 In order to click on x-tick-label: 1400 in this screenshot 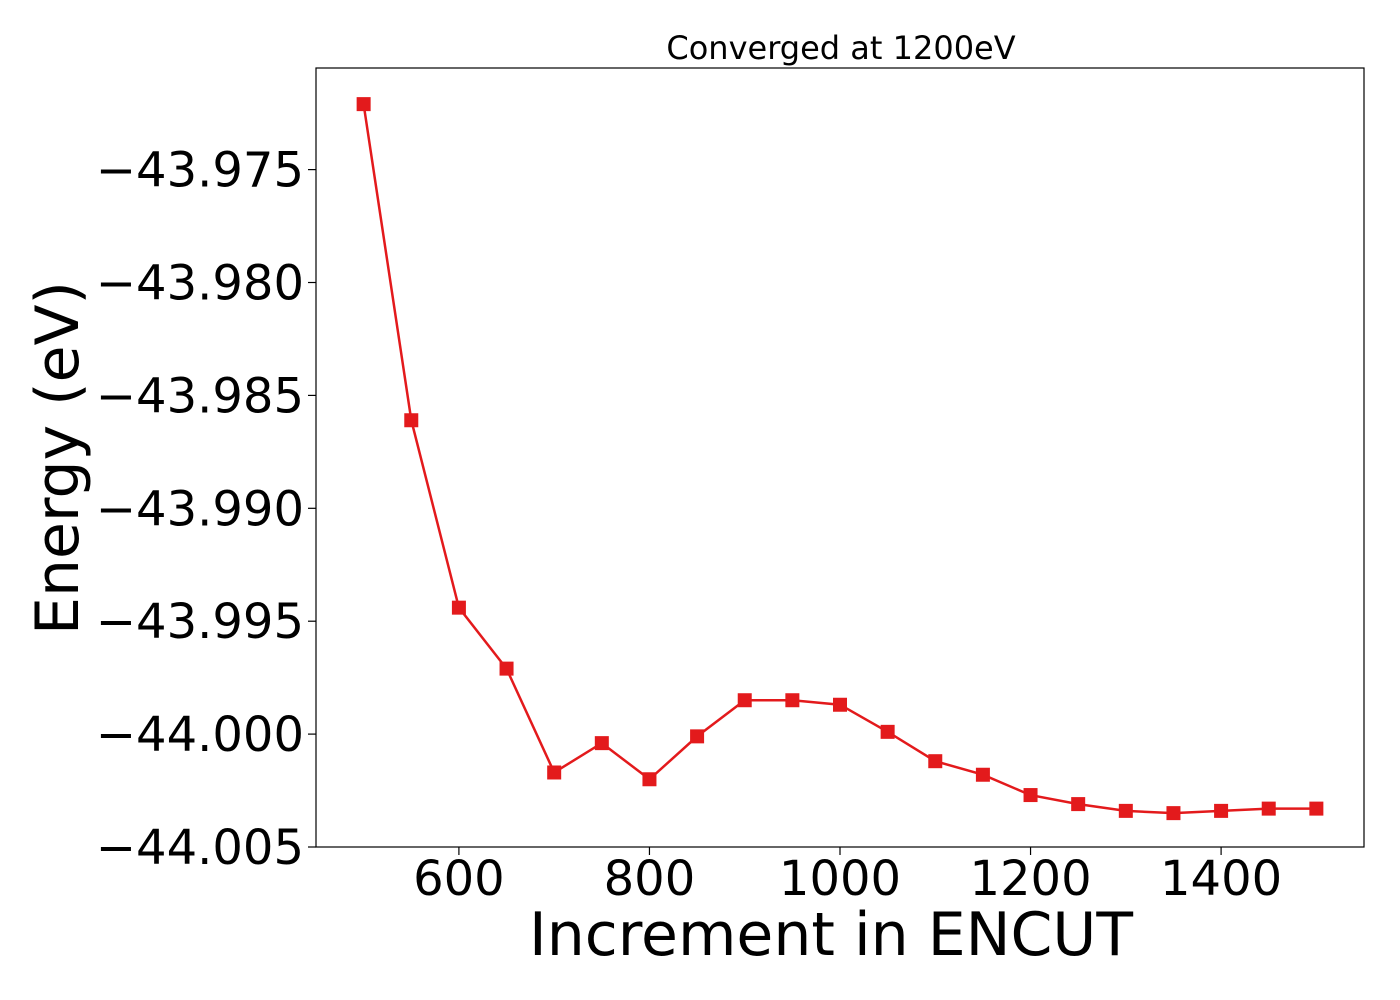, I will do `click(1221, 879)`.